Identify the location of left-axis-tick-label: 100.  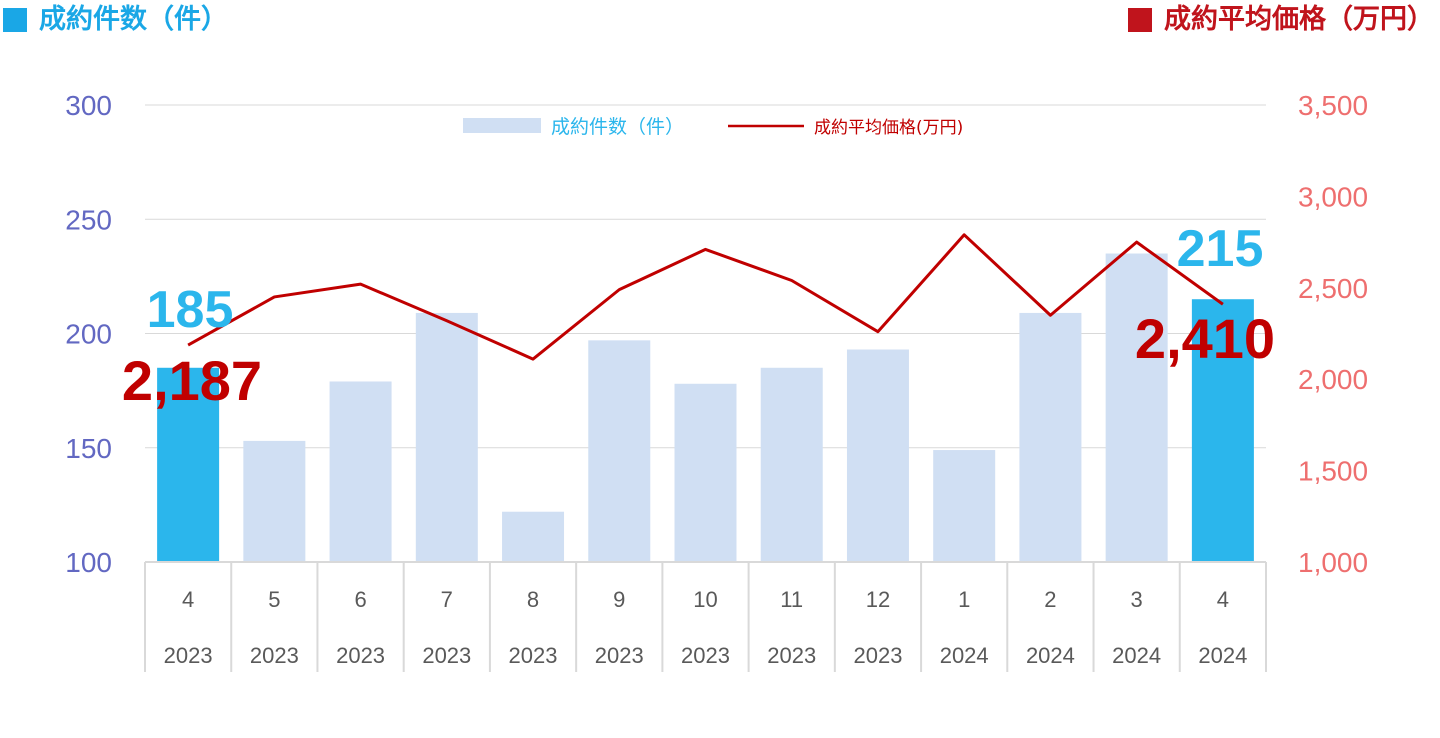
(88, 562).